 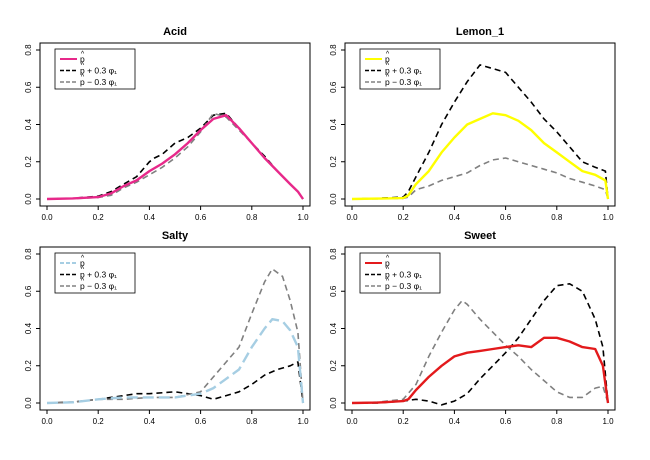 I want to click on panel-title: Lemon_1, so click(x=480, y=32).